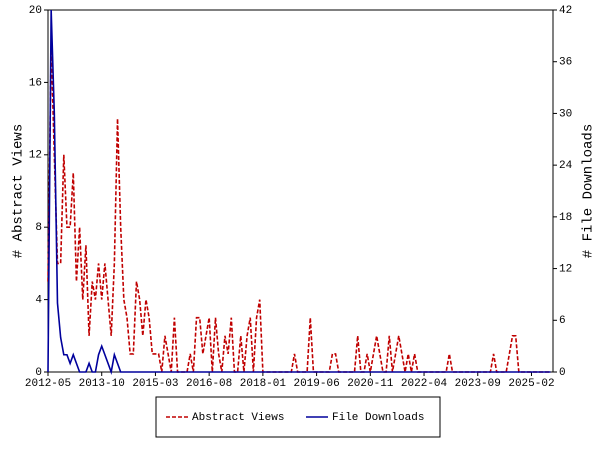 The image size is (600, 450). Describe the element at coordinates (478, 384) in the screenshot. I see `x-tick-label: 2023-09` at that location.